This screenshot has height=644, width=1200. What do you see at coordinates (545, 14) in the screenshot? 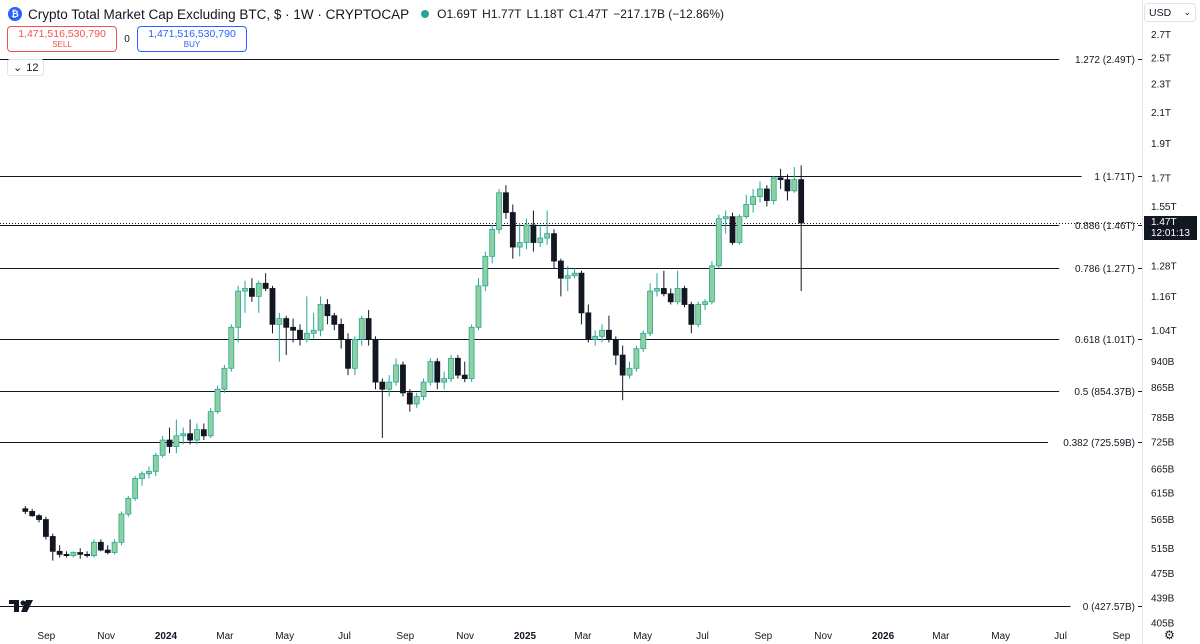
I see `low-value: L1.18T` at bounding box center [545, 14].